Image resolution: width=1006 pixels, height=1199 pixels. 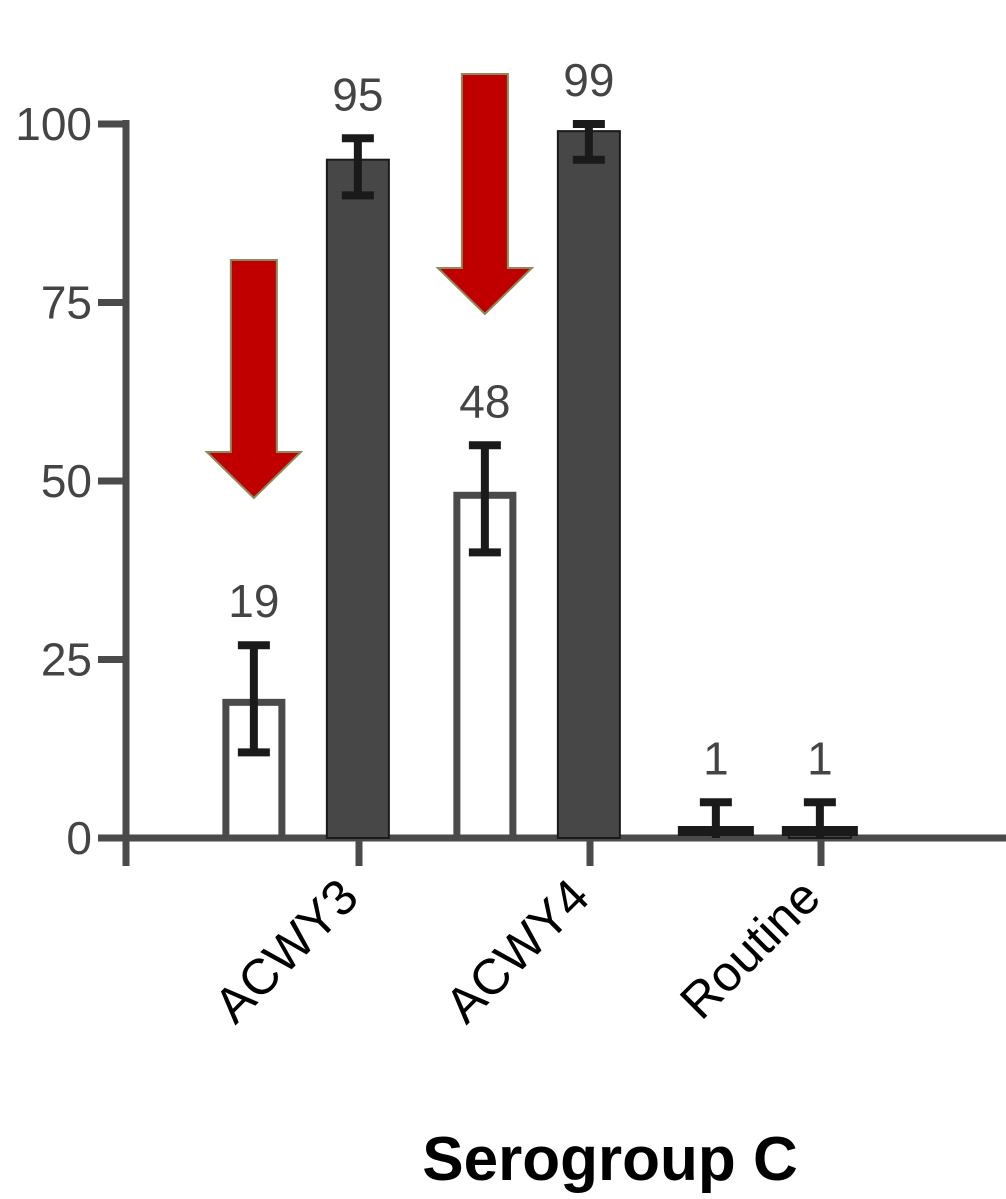 I want to click on chart-title: Serogroup C, so click(x=609, y=1159).